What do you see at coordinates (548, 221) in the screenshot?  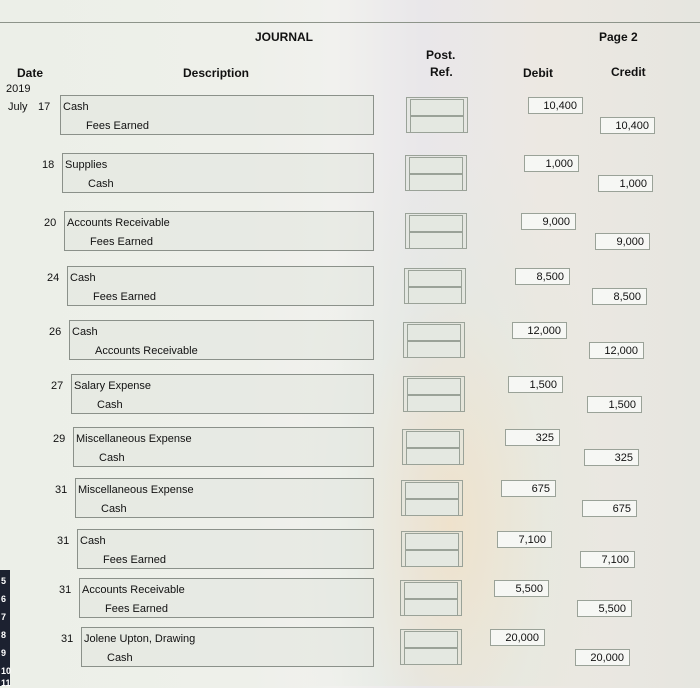 I see `debit-amount: 9,000` at bounding box center [548, 221].